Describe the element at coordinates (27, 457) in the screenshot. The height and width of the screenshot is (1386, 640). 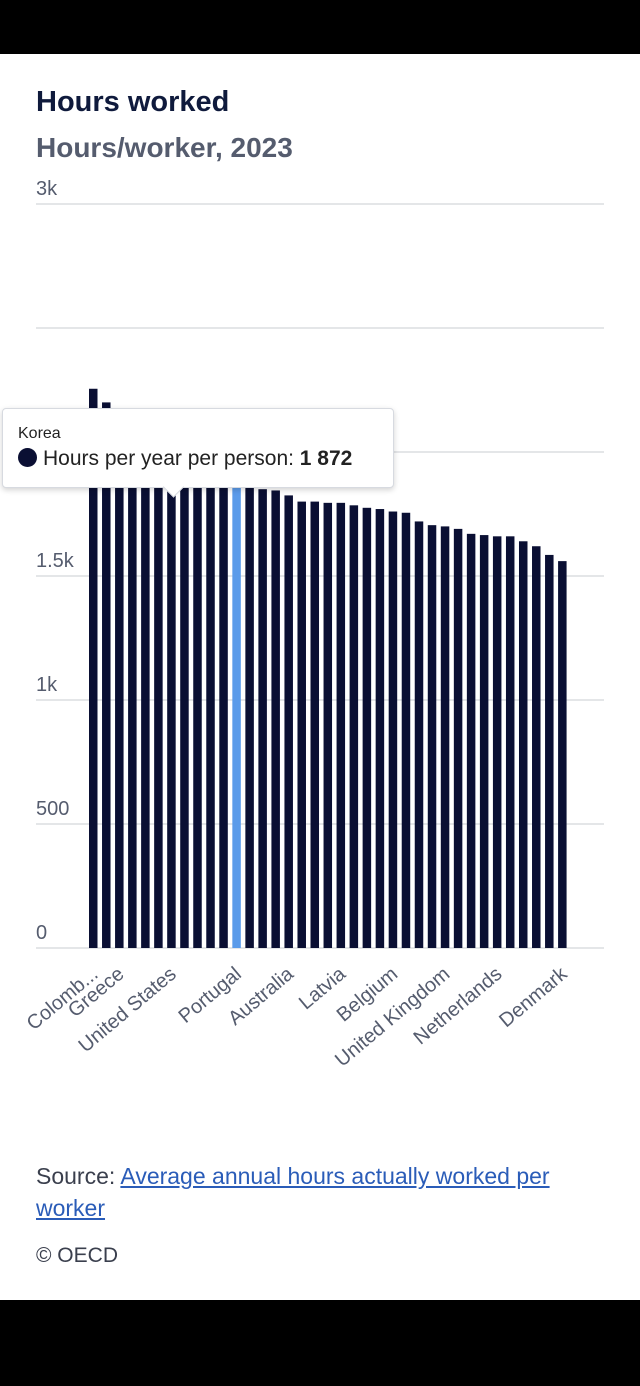
I see `series-dot-icon` at that location.